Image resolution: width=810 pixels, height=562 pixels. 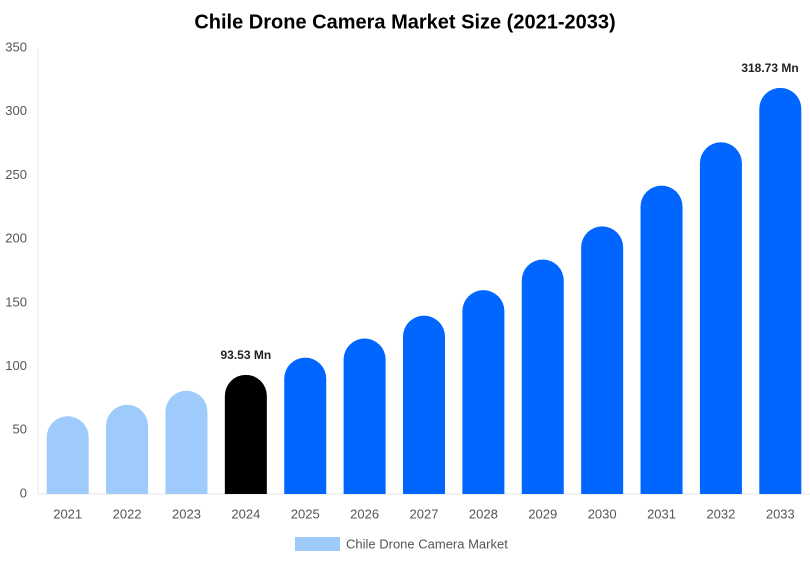 I want to click on x-tick-label: 2021, so click(x=67, y=513).